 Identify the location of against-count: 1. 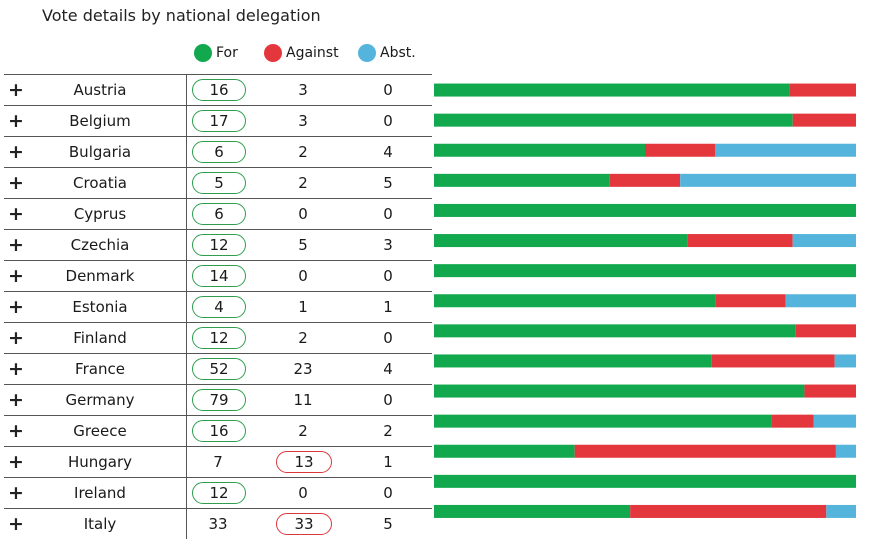
(303, 307).